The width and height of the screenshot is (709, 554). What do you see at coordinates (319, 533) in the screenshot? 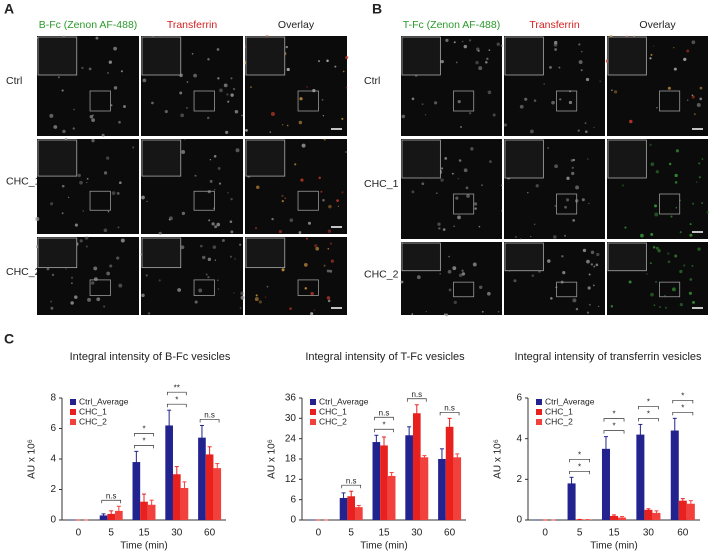
I see `x-tick-label: 0` at bounding box center [319, 533].